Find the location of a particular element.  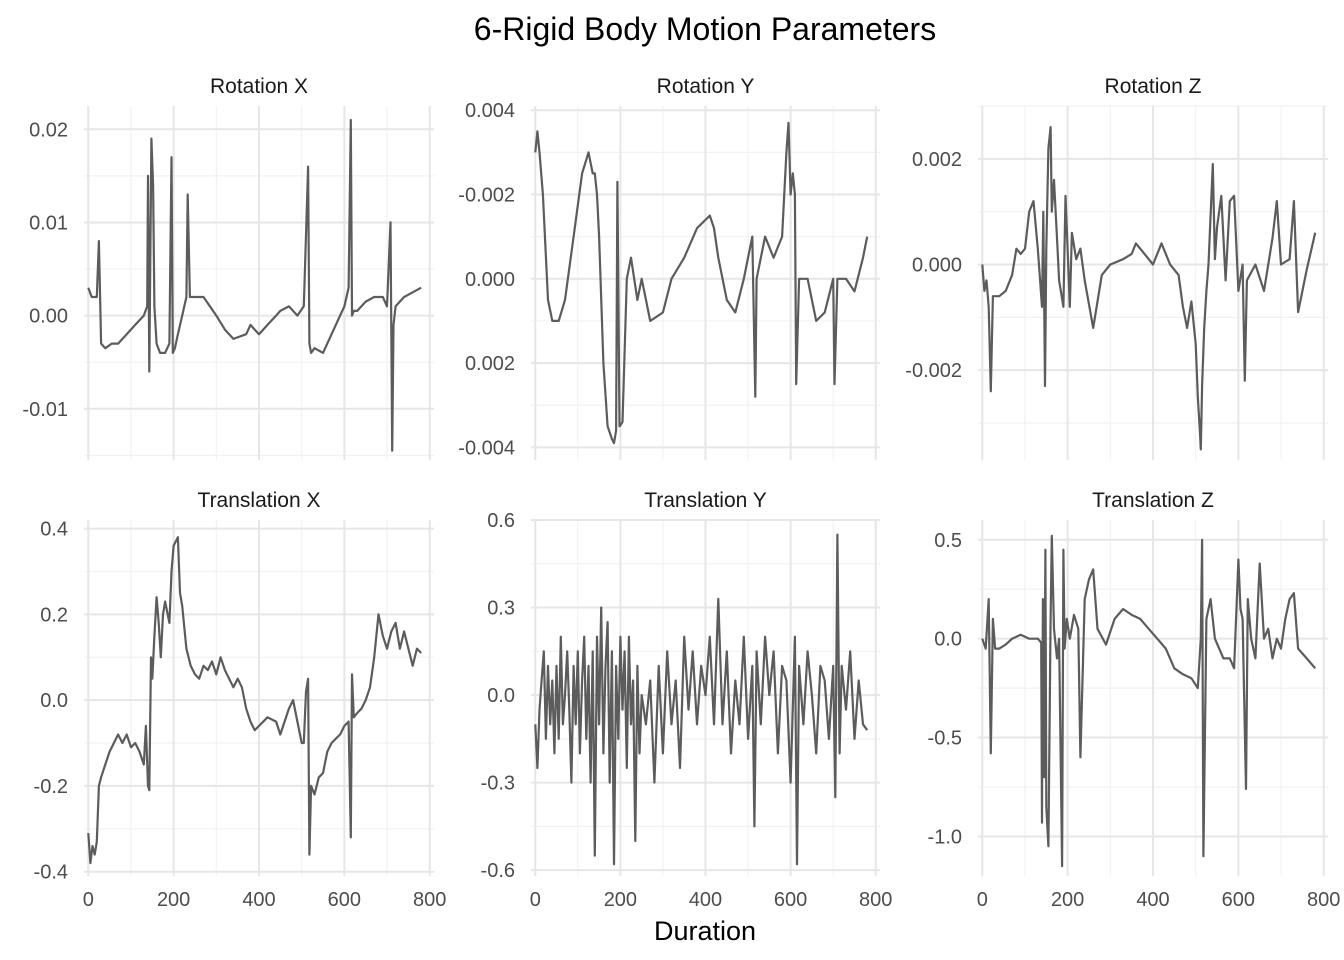

panel-title: Rotation X is located at coordinates (259, 86).